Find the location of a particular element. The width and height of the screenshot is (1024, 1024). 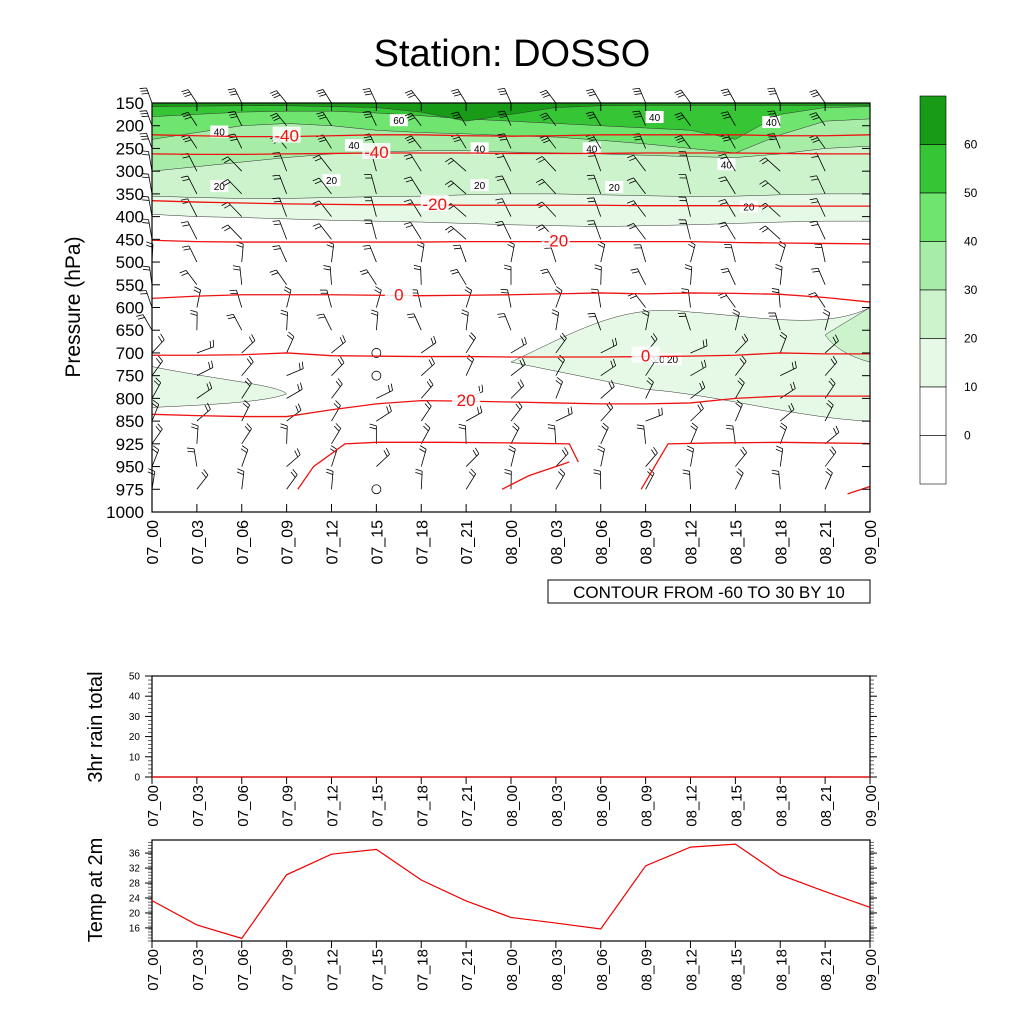

x-tick-label: 07_06 is located at coordinates (243, 970).